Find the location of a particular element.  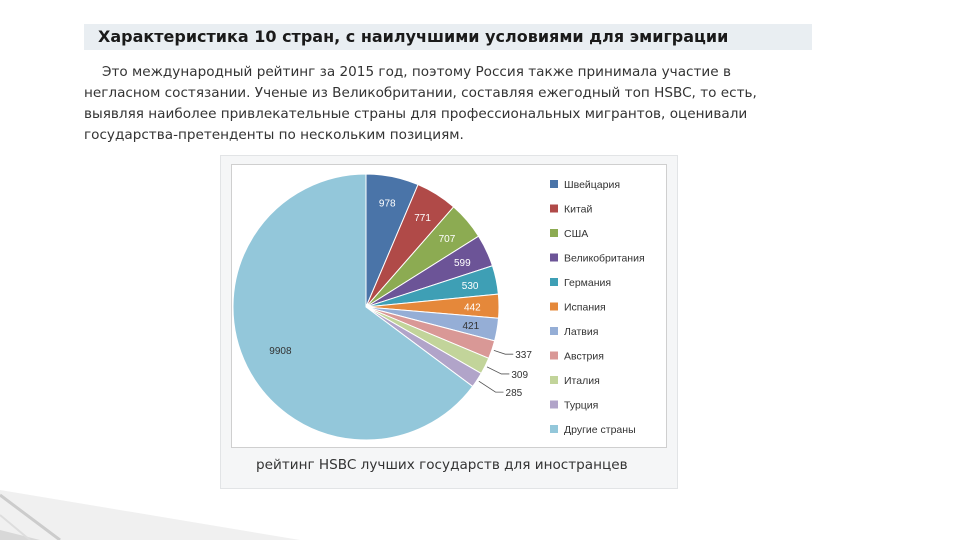

data-label: 337 is located at coordinates (523, 355).